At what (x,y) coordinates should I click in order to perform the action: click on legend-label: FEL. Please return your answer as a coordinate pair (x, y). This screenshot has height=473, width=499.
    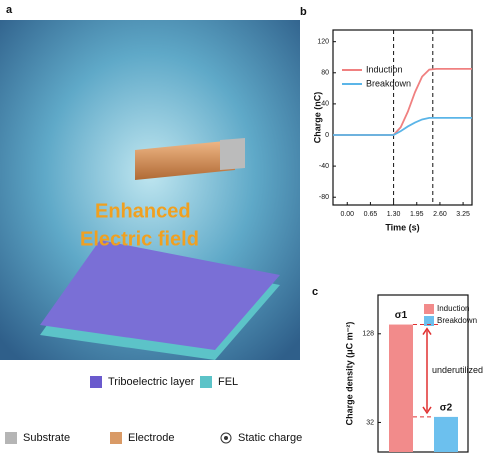
    Looking at the image, I should click on (228, 382).